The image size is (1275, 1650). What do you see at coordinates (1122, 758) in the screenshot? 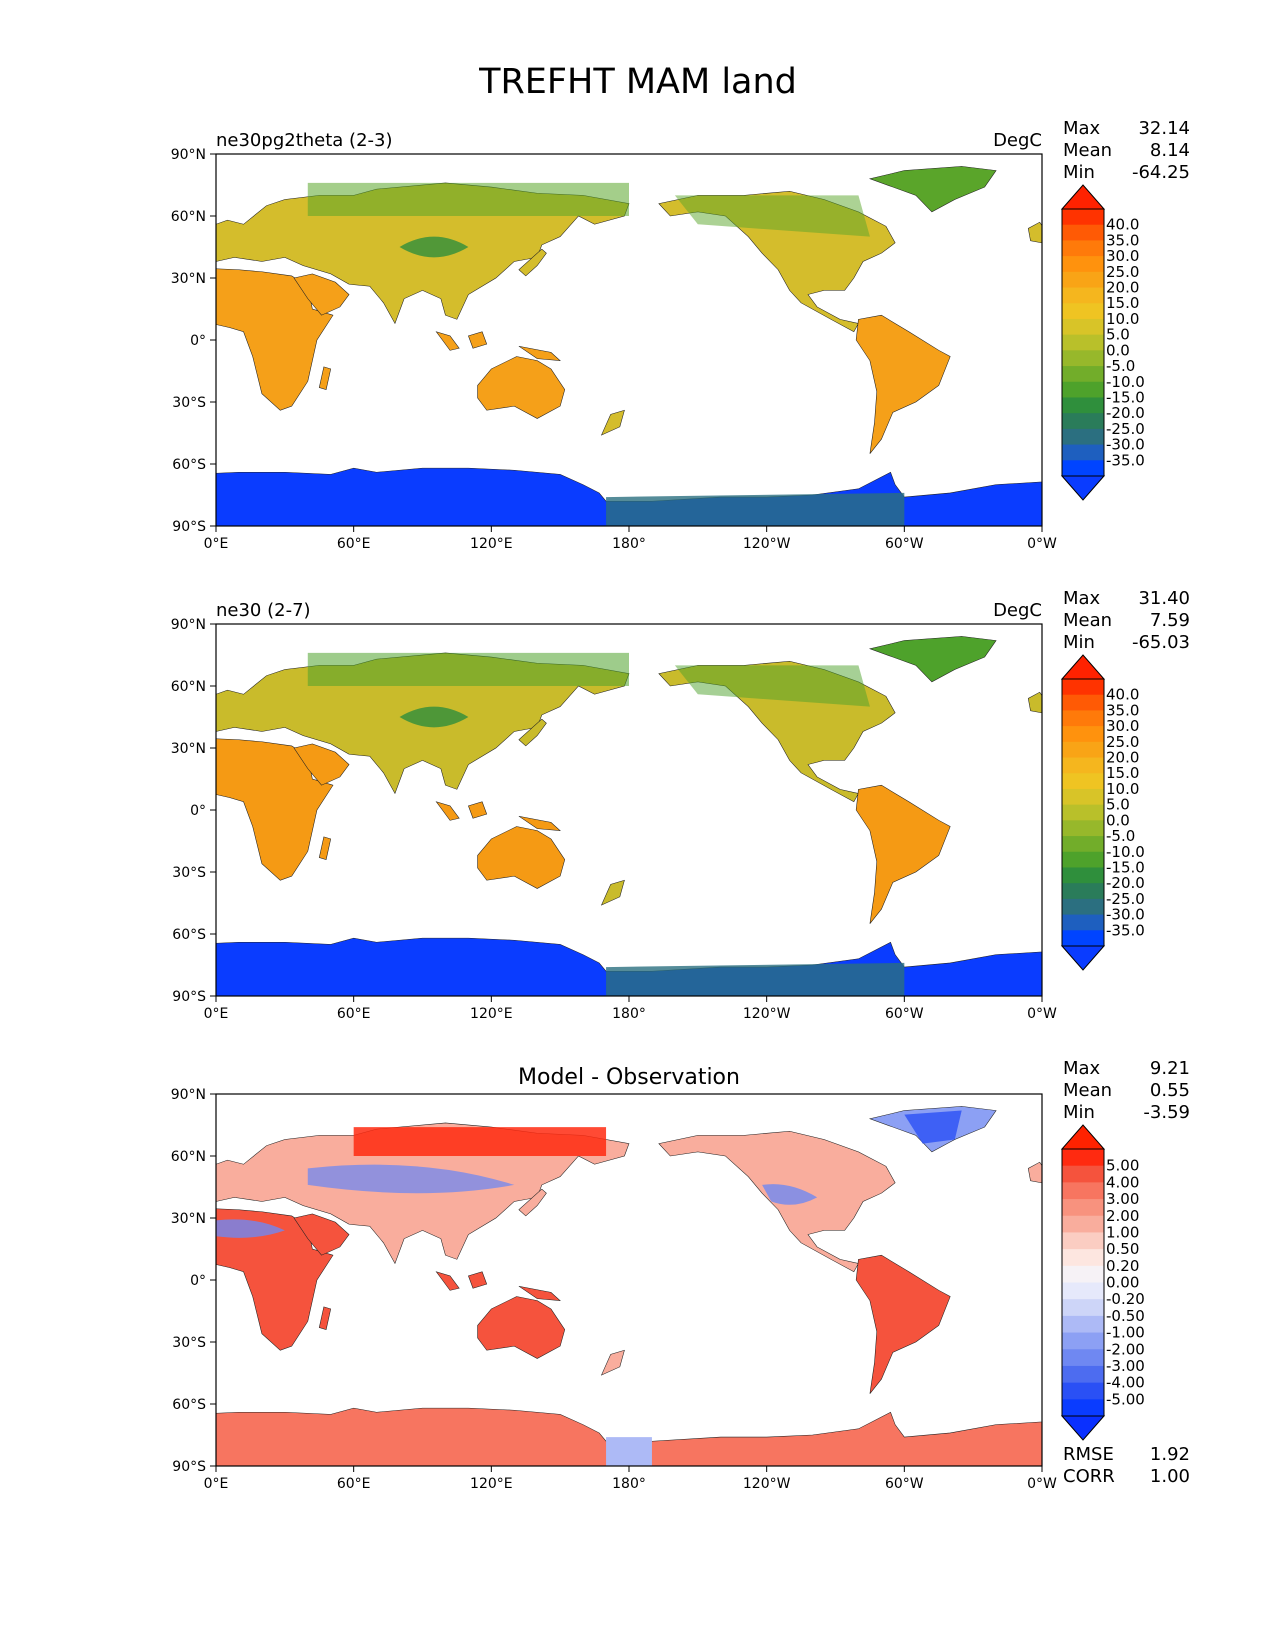
I see `colorbar-tick-label: 20.0` at bounding box center [1122, 758].